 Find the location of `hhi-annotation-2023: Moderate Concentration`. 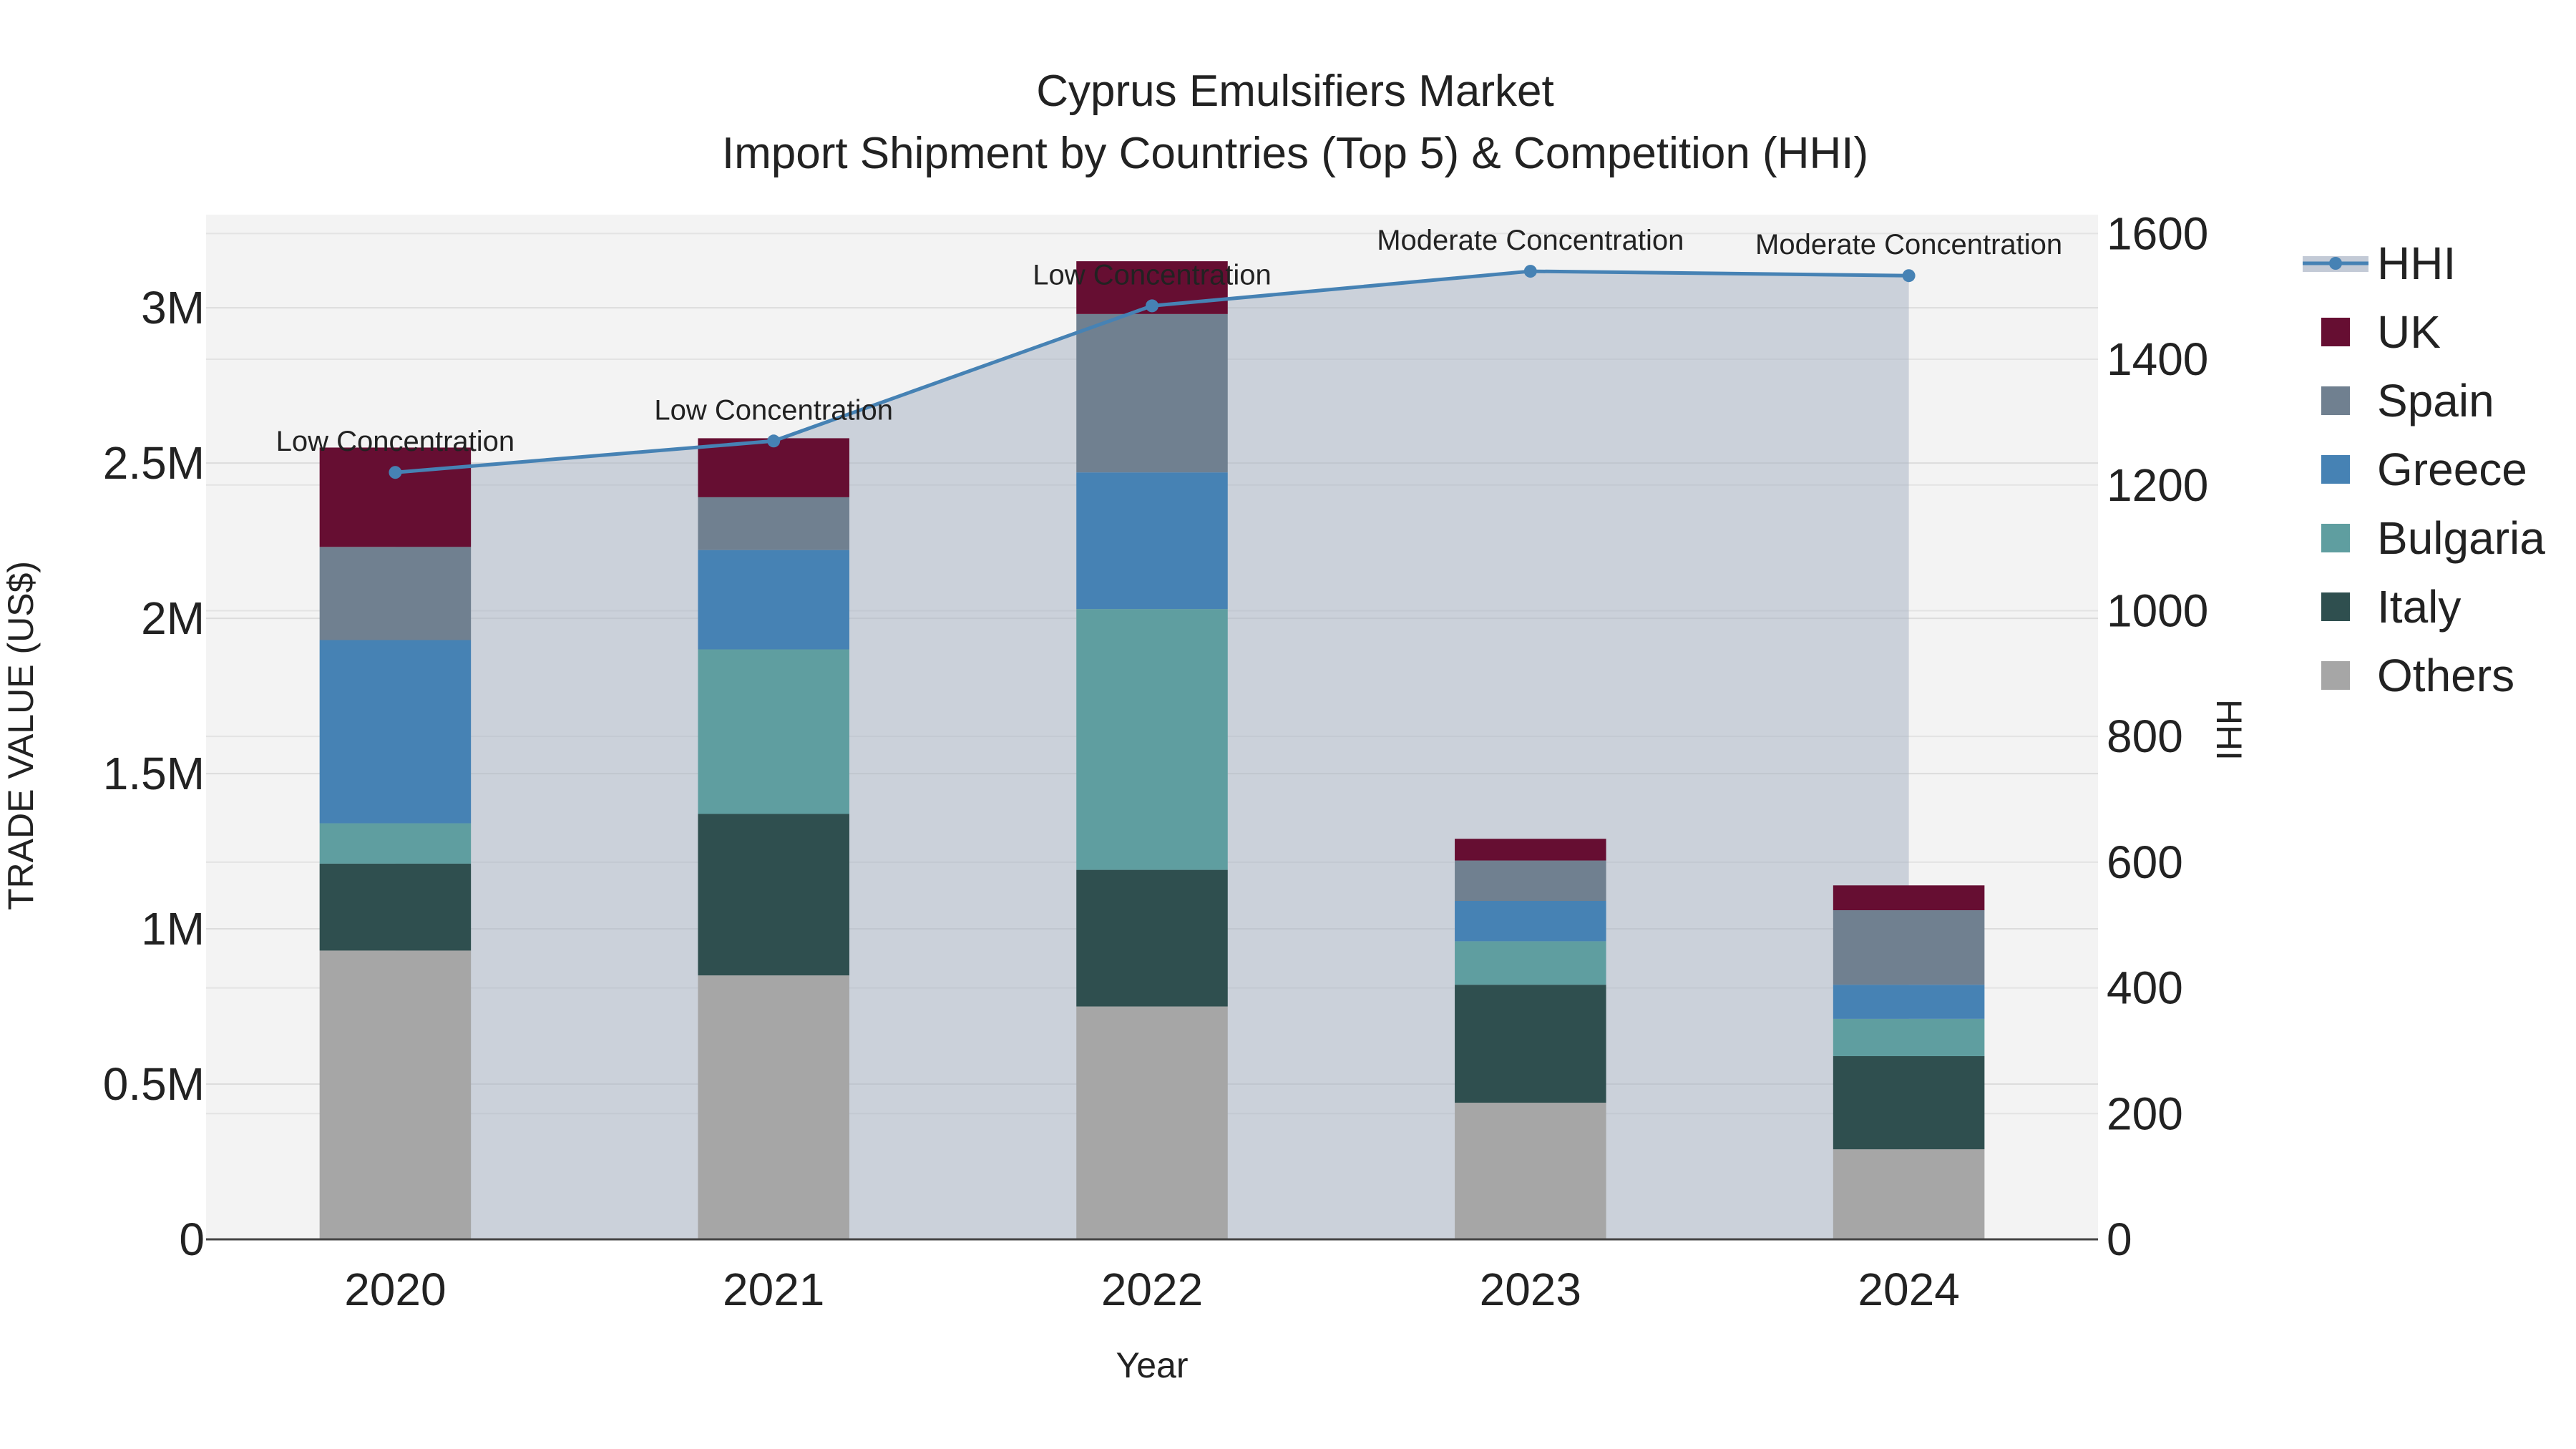

hhi-annotation-2023: Moderate Concentration is located at coordinates (1530, 240).